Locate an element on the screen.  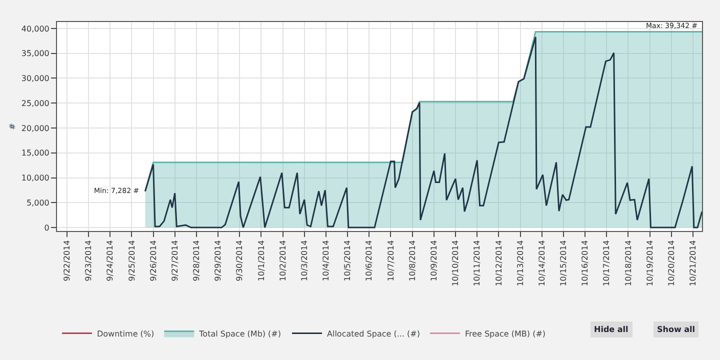
x-tick-label: 10/19/2014 is located at coordinates (649, 263).